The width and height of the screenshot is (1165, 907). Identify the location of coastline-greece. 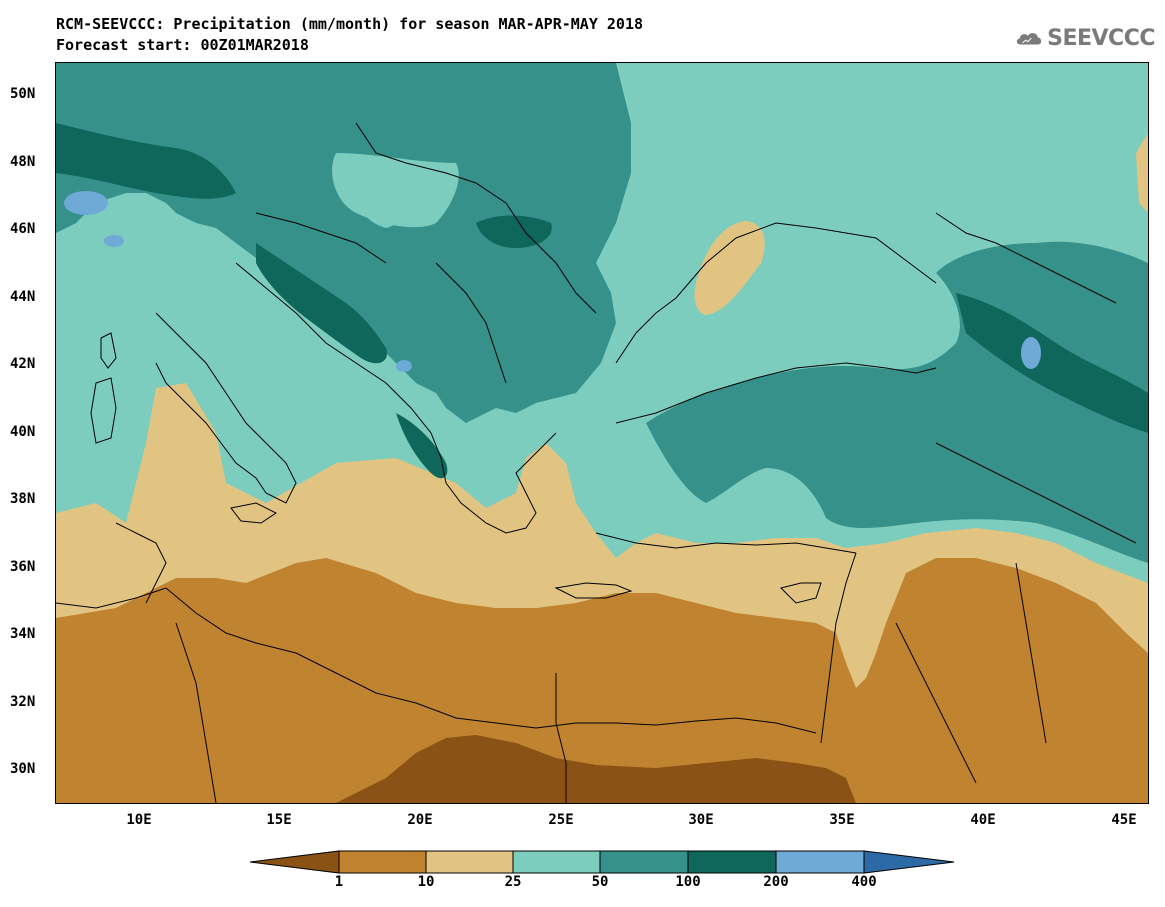
(501, 483).